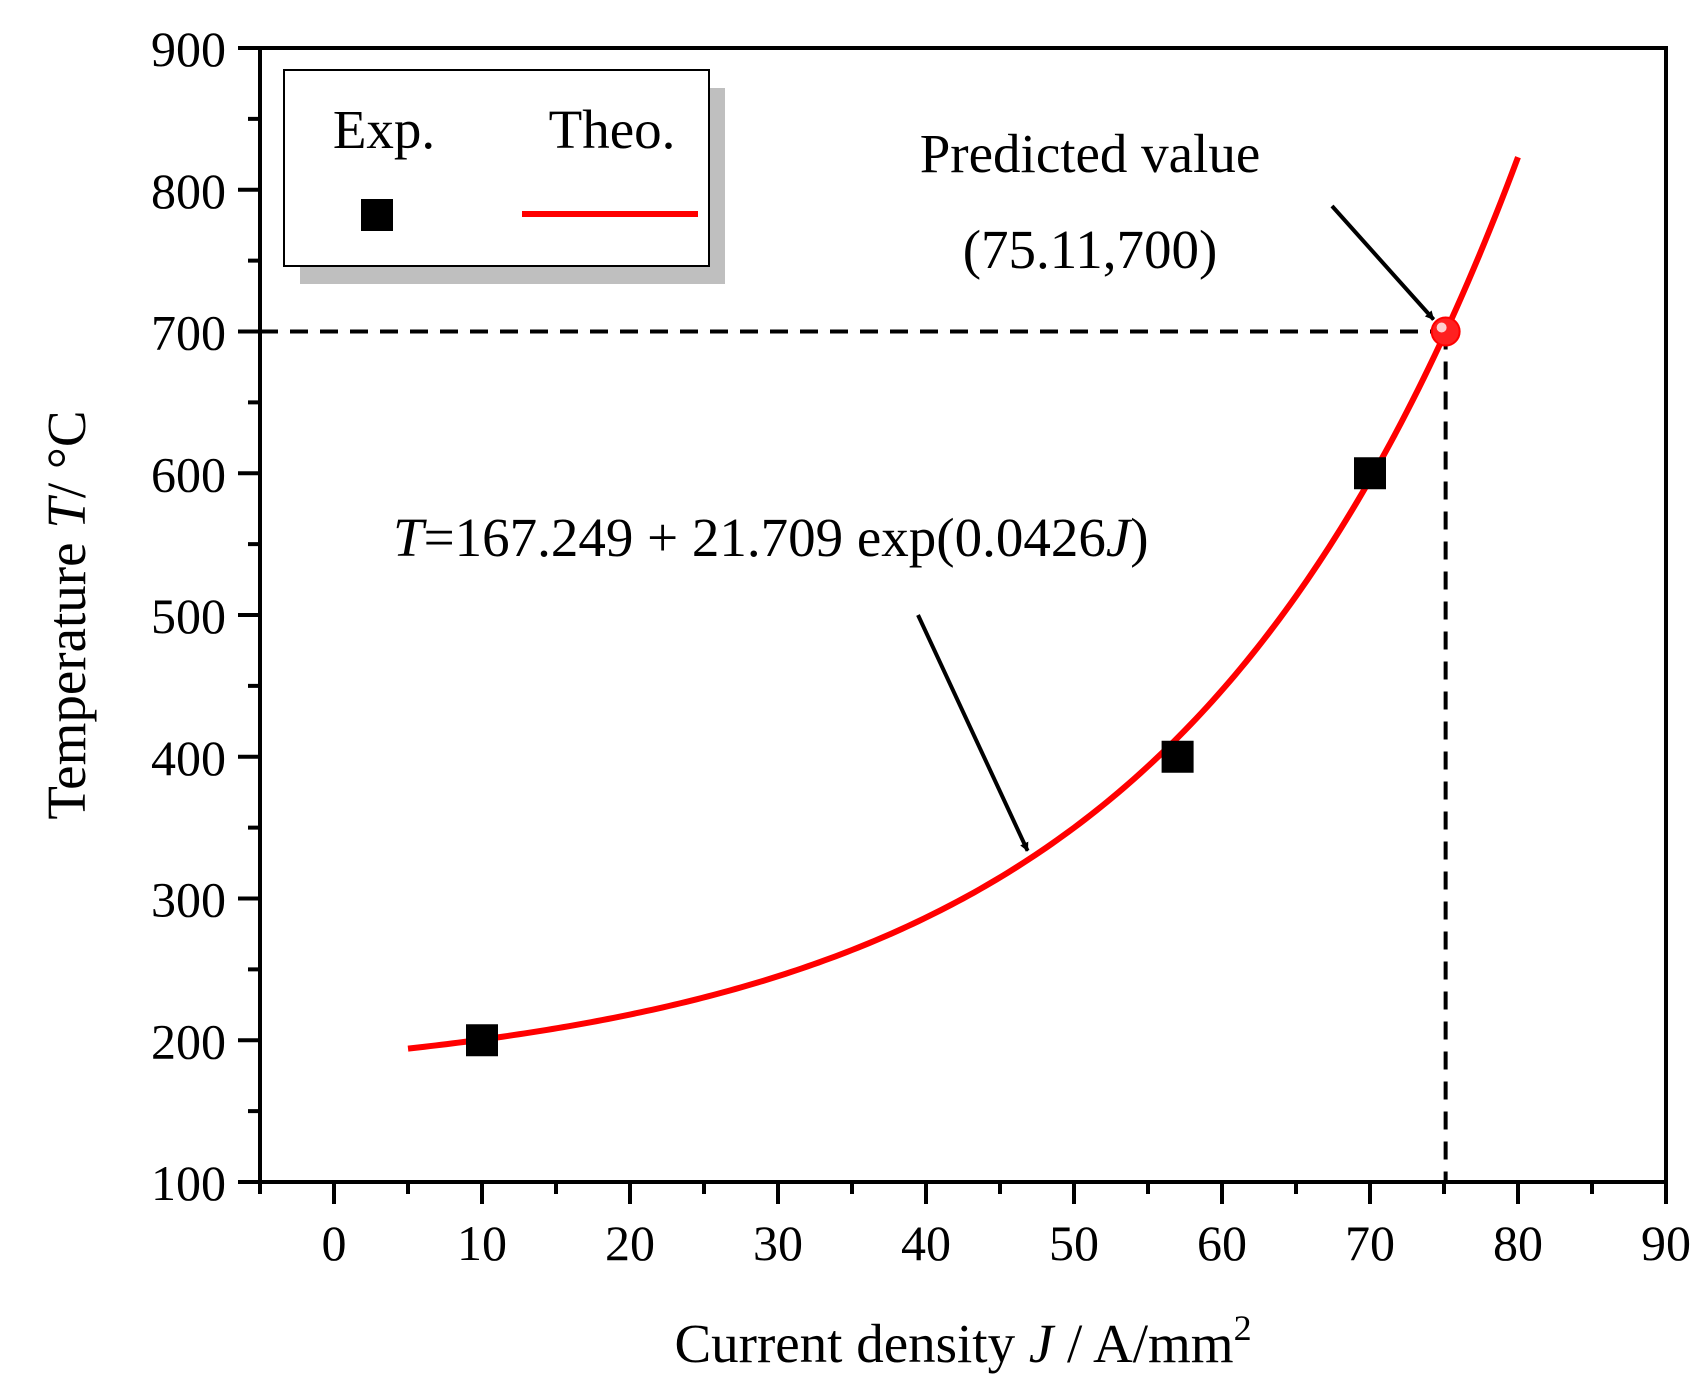 Image resolution: width=1707 pixels, height=1388 pixels. I want to click on y-tick-label: 900, so click(188, 49).